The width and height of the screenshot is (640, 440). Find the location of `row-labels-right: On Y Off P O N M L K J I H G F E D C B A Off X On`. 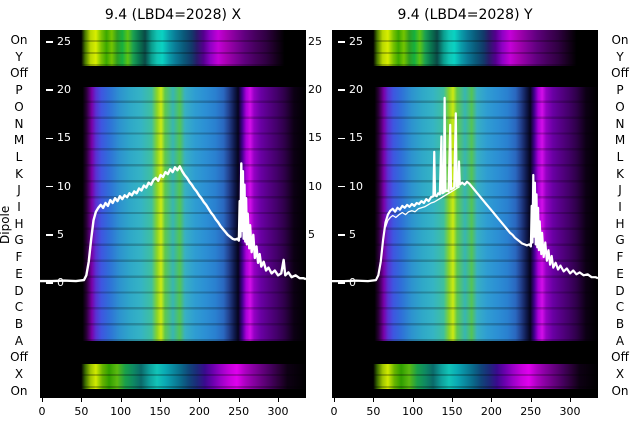

row-labels-right: On Y Off P O N M L K J I H G F E D C B A Off X On is located at coordinates (620, 216).